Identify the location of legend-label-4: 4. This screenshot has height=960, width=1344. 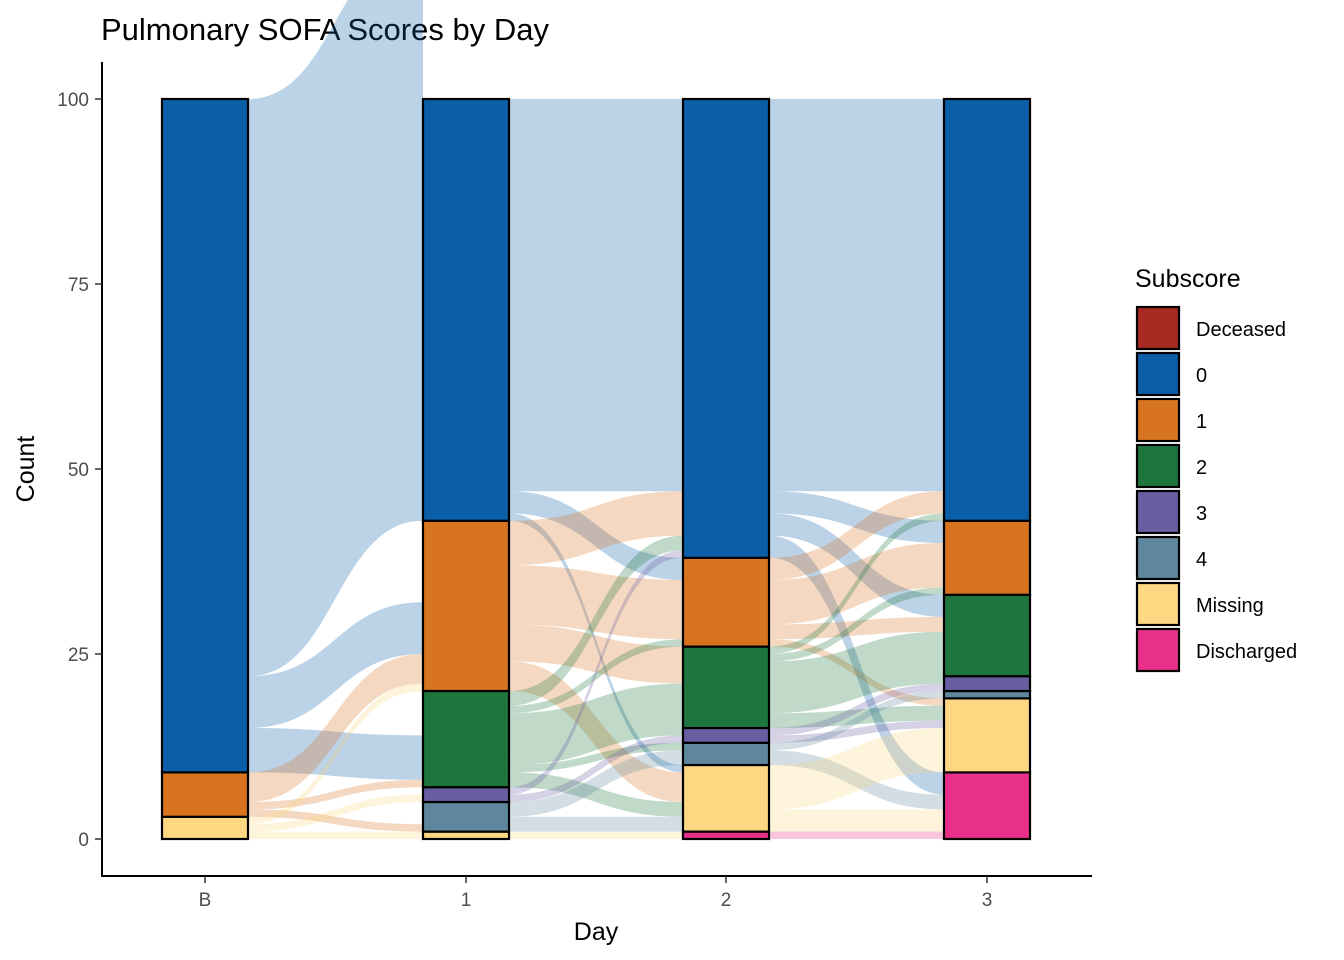
(1201, 560).